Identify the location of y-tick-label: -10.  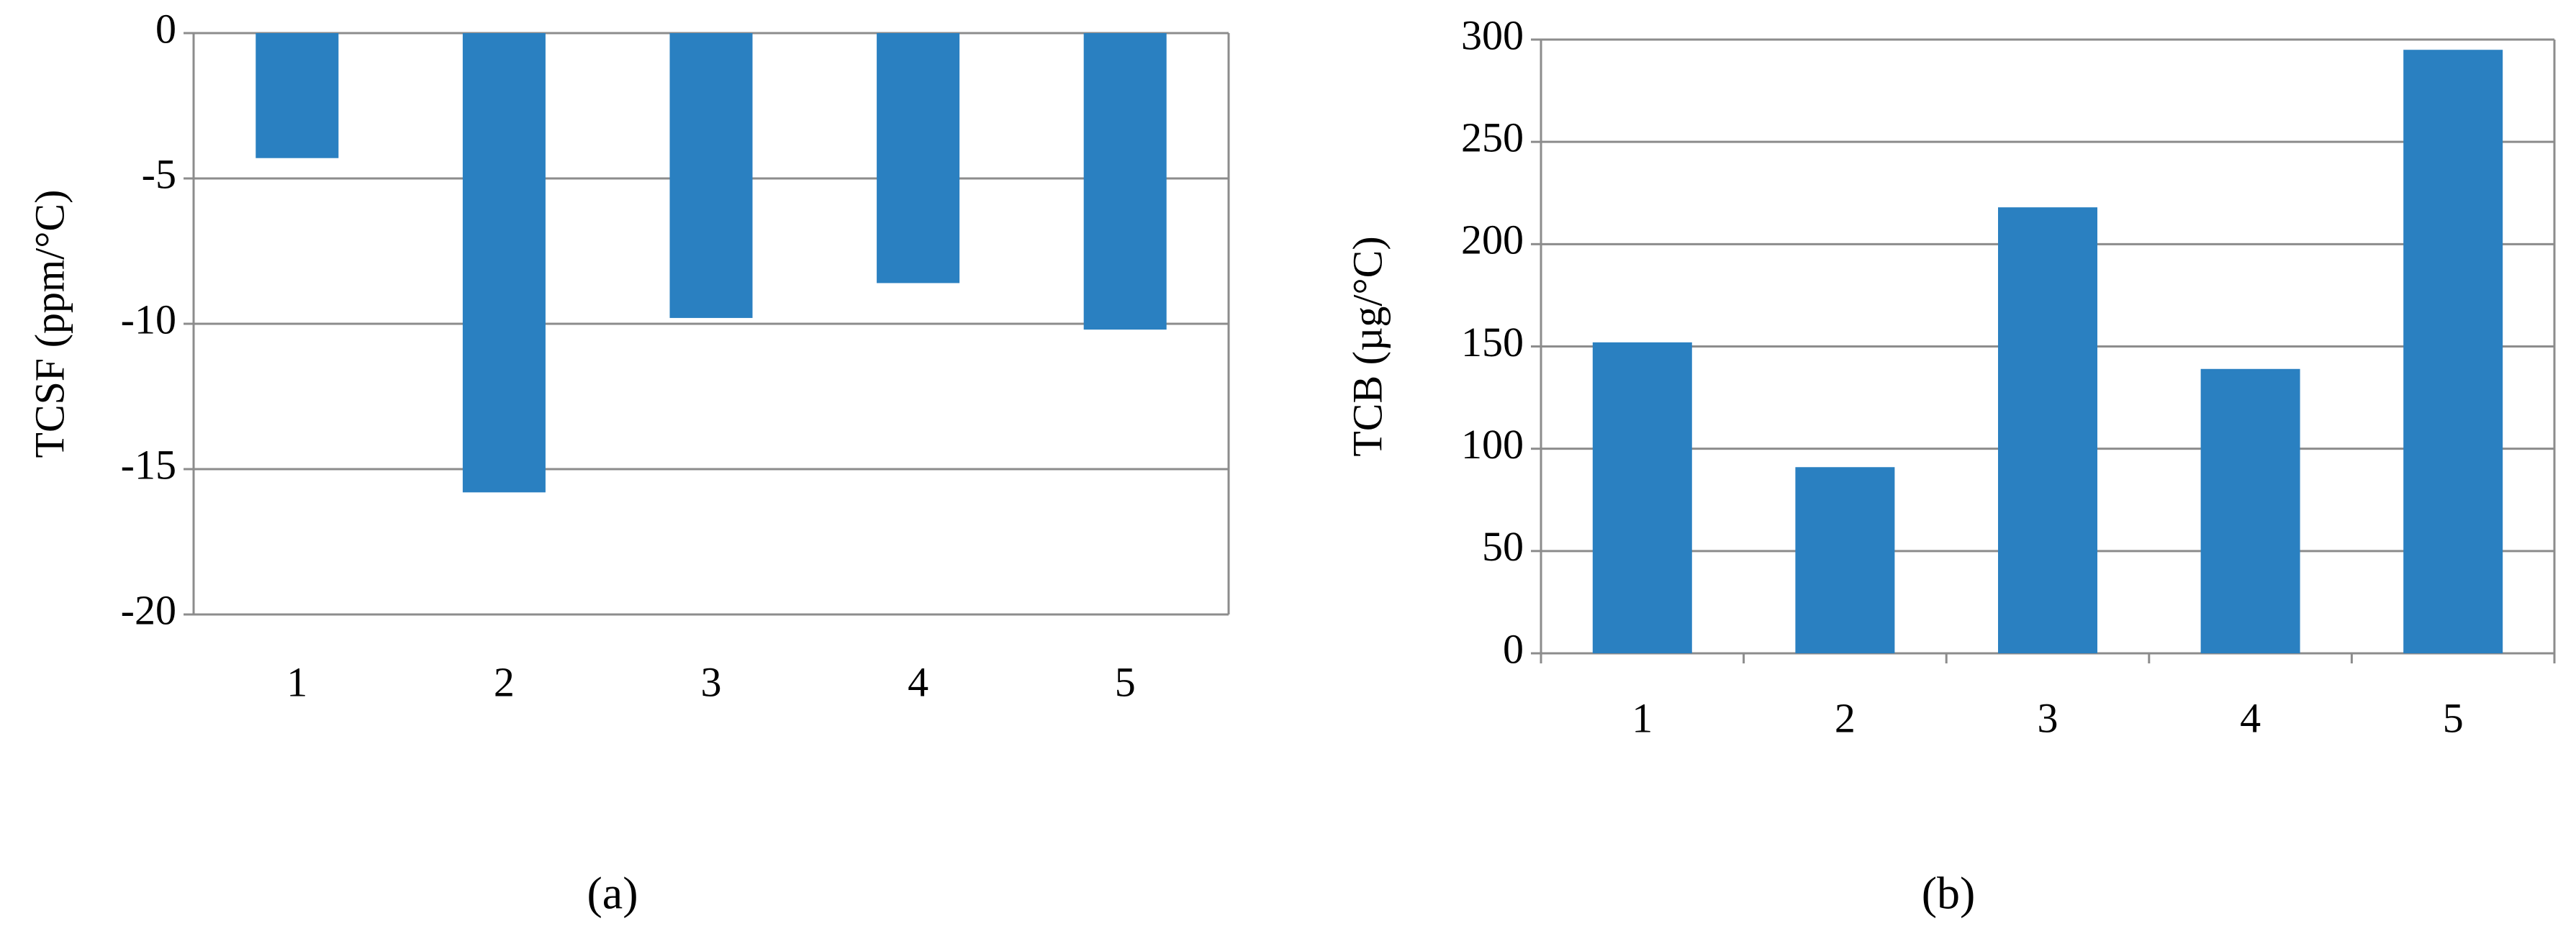
(148, 319).